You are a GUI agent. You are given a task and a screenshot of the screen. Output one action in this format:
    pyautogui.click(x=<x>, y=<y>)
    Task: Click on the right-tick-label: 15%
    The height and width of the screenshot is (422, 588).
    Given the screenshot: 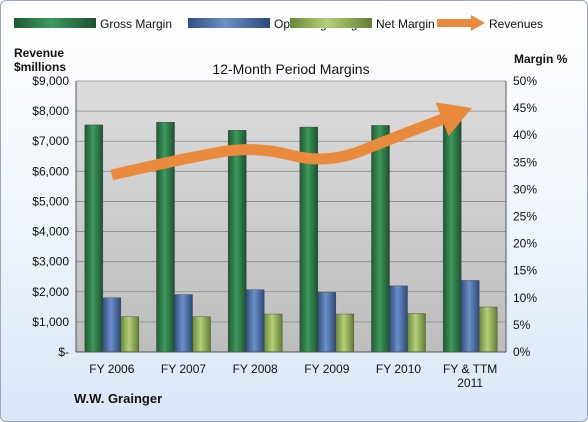 What is the action you would take?
    pyautogui.click(x=525, y=271)
    